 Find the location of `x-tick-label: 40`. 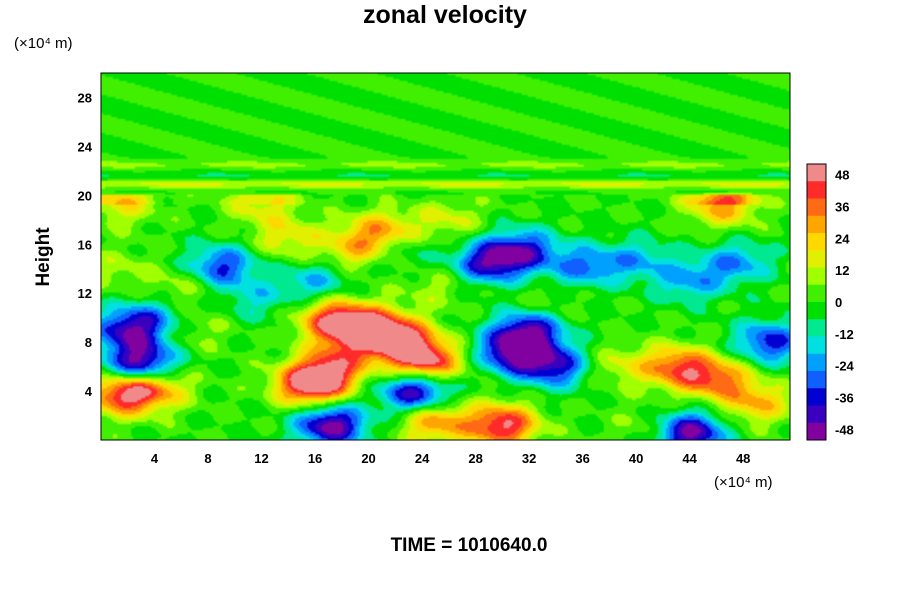

x-tick-label: 40 is located at coordinates (636, 458).